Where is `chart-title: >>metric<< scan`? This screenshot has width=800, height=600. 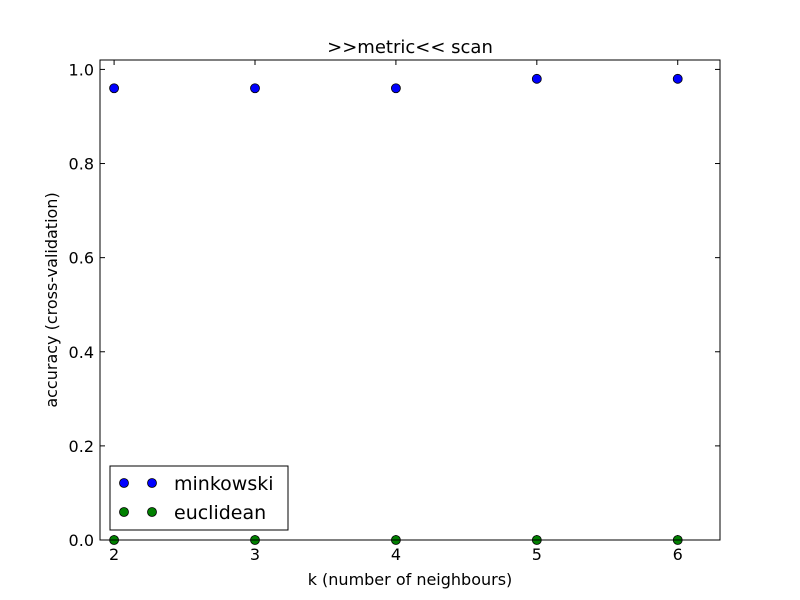 chart-title: >>metric<< scan is located at coordinates (410, 47).